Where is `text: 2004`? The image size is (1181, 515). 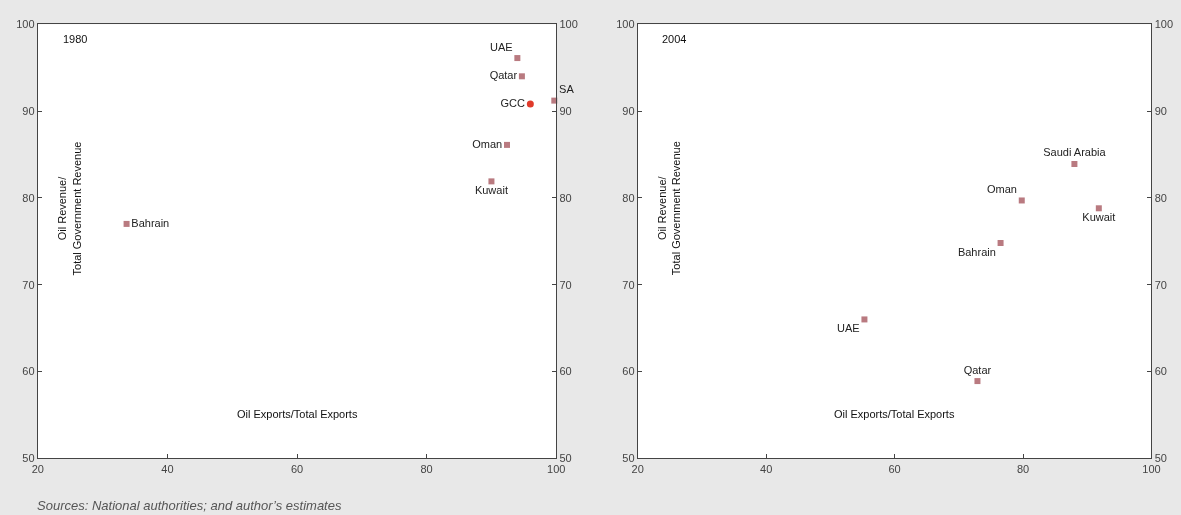 text: 2004 is located at coordinates (674, 39).